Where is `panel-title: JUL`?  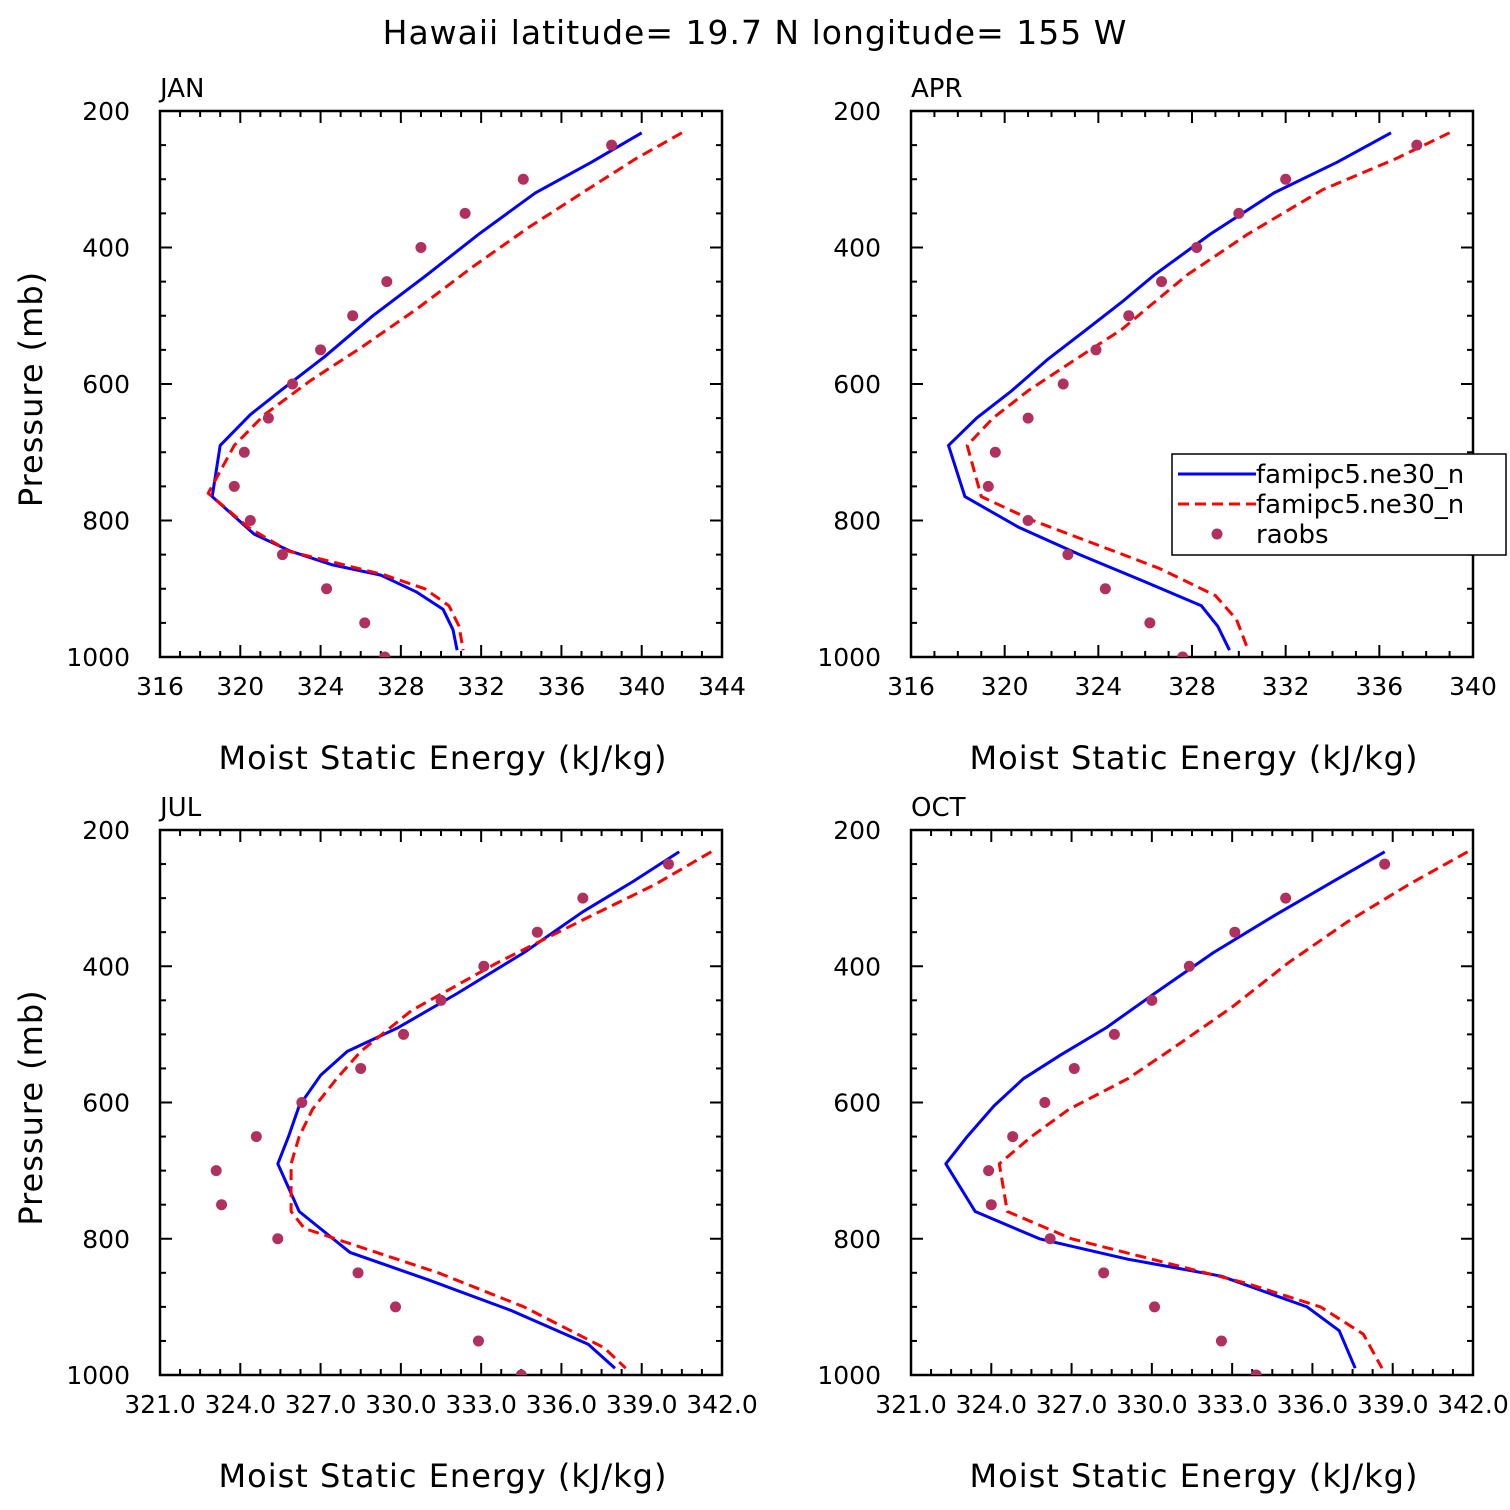
panel-title: JUL is located at coordinates (180, 808).